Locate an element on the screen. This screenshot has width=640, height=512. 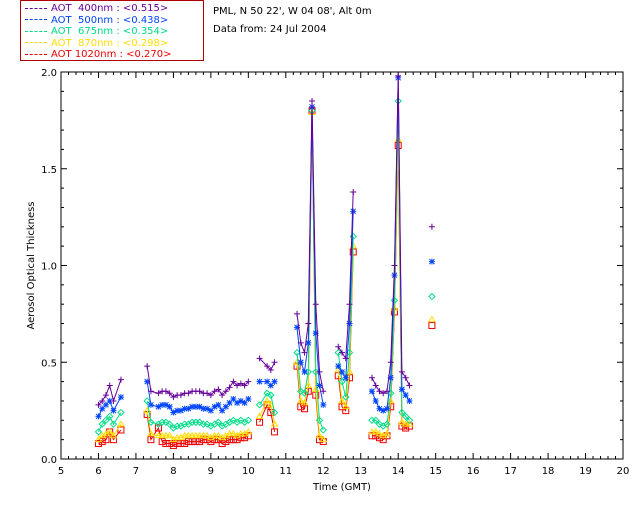
site-info: PML, N 50 22', W 04 08', Alt 0m is located at coordinates (292, 11).